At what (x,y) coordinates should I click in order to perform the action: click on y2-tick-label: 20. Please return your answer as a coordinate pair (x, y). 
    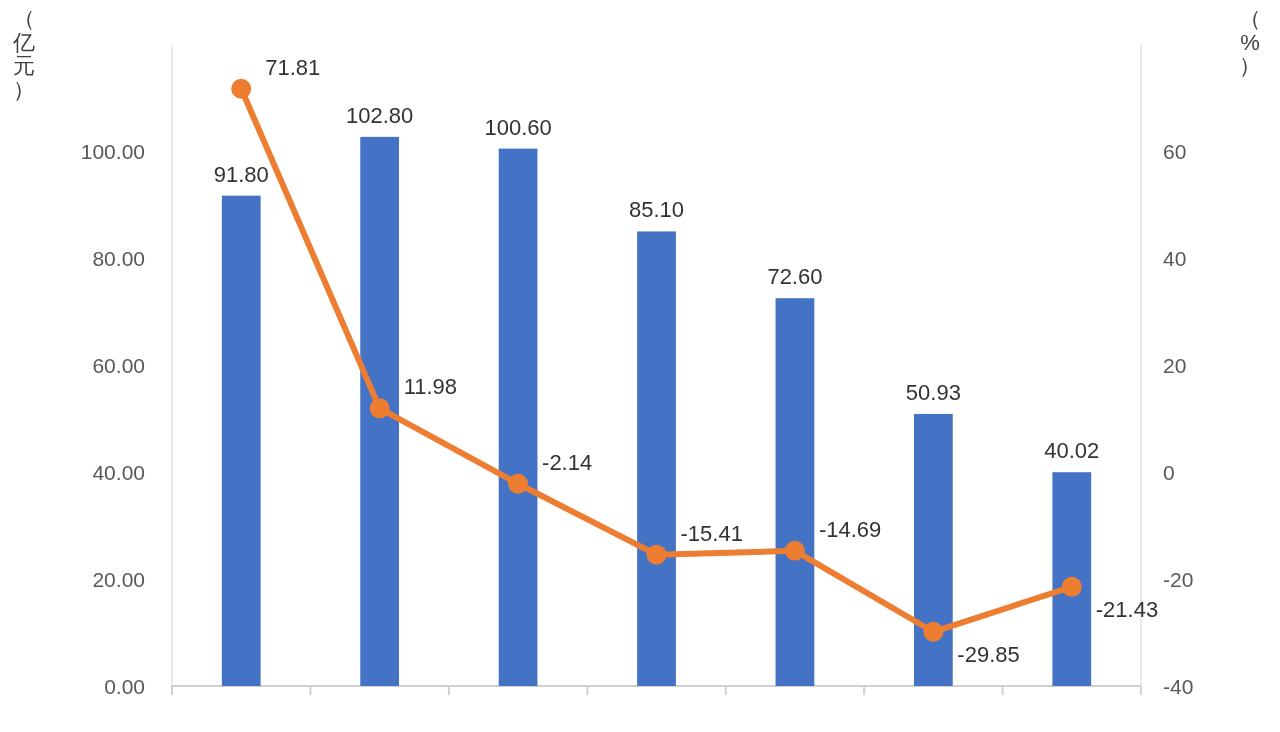
    Looking at the image, I should click on (1175, 365).